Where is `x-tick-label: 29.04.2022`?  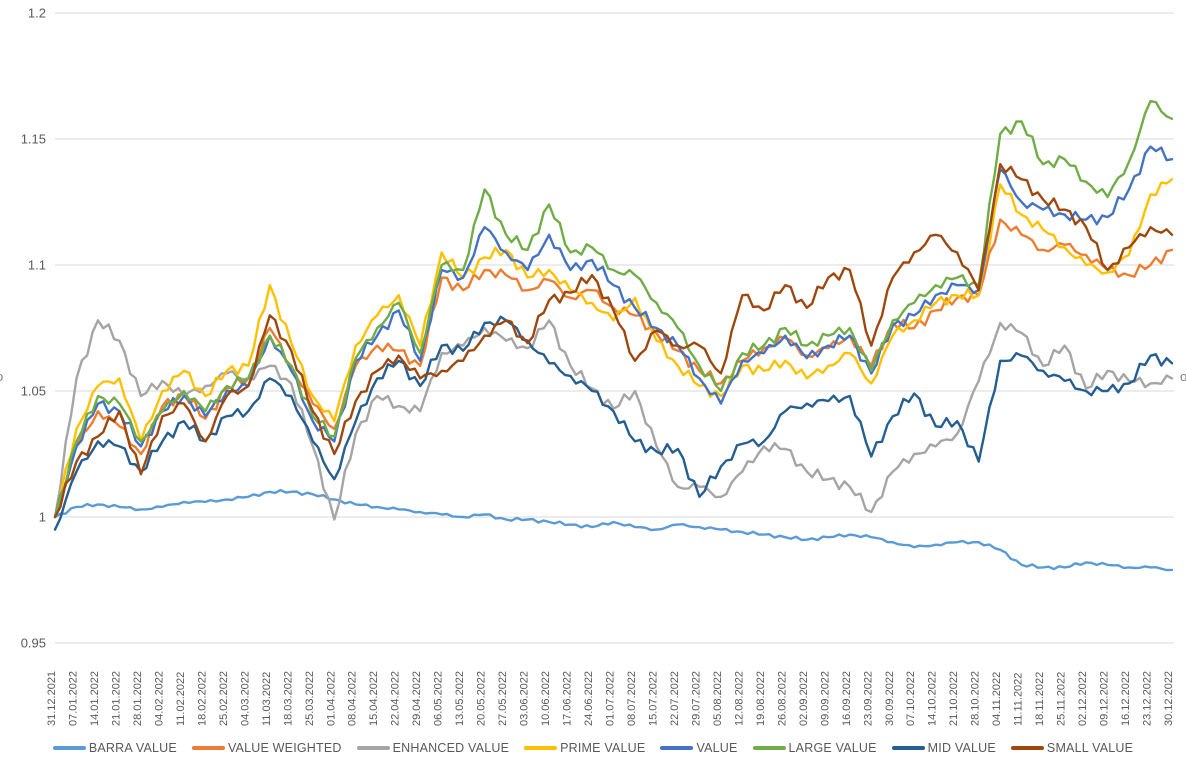 x-tick-label: 29.04.2022 is located at coordinates (417, 698).